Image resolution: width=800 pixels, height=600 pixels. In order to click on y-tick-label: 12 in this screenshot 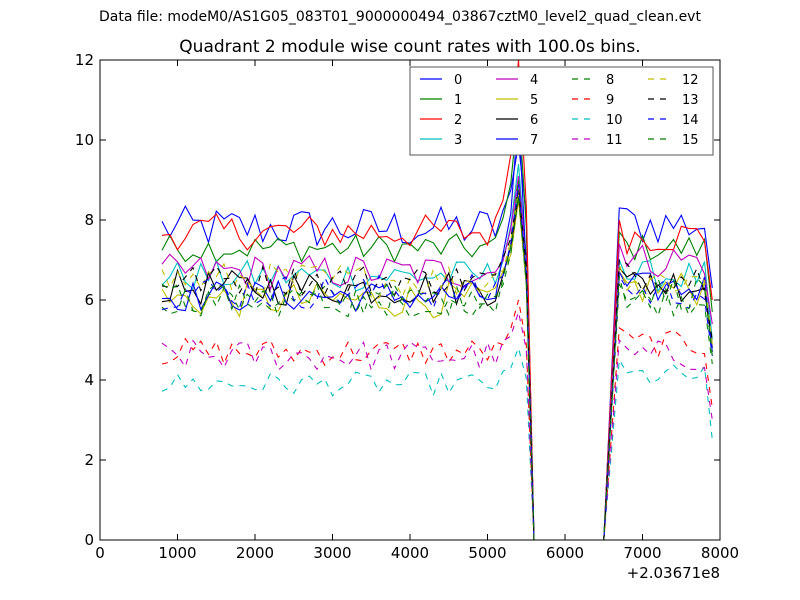, I will do `click(84, 60)`.